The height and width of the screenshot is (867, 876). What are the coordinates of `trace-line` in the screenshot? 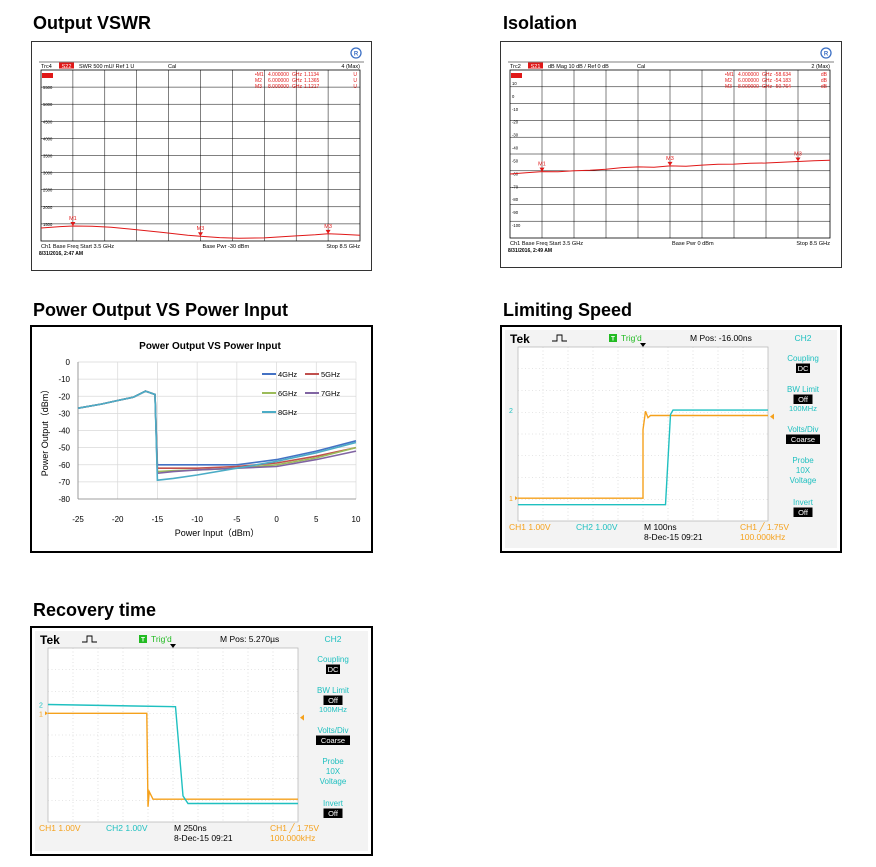 It's located at (670, 167).